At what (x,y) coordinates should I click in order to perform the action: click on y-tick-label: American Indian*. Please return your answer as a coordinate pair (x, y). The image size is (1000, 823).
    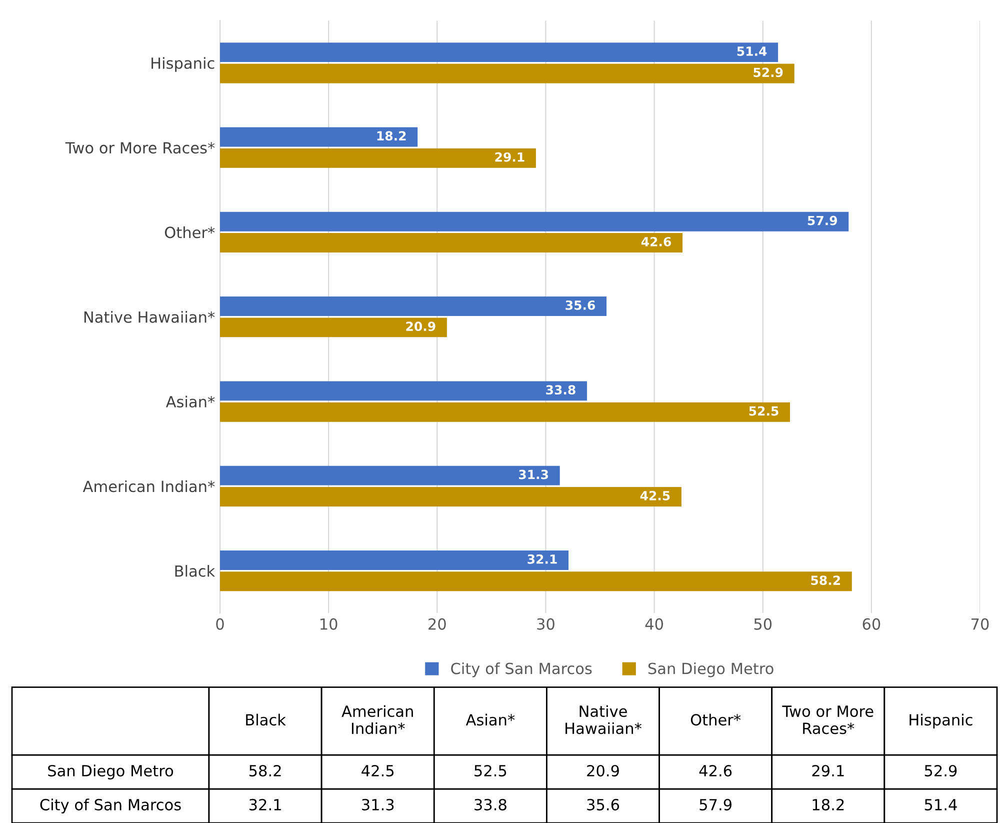
    Looking at the image, I should click on (148, 486).